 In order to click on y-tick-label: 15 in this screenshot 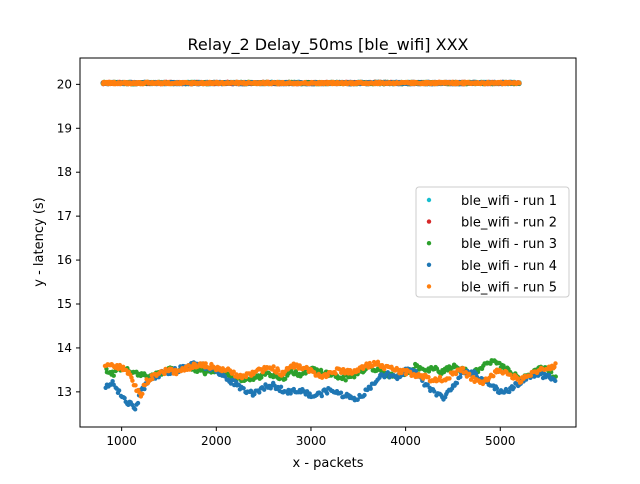, I will do `click(64, 304)`.